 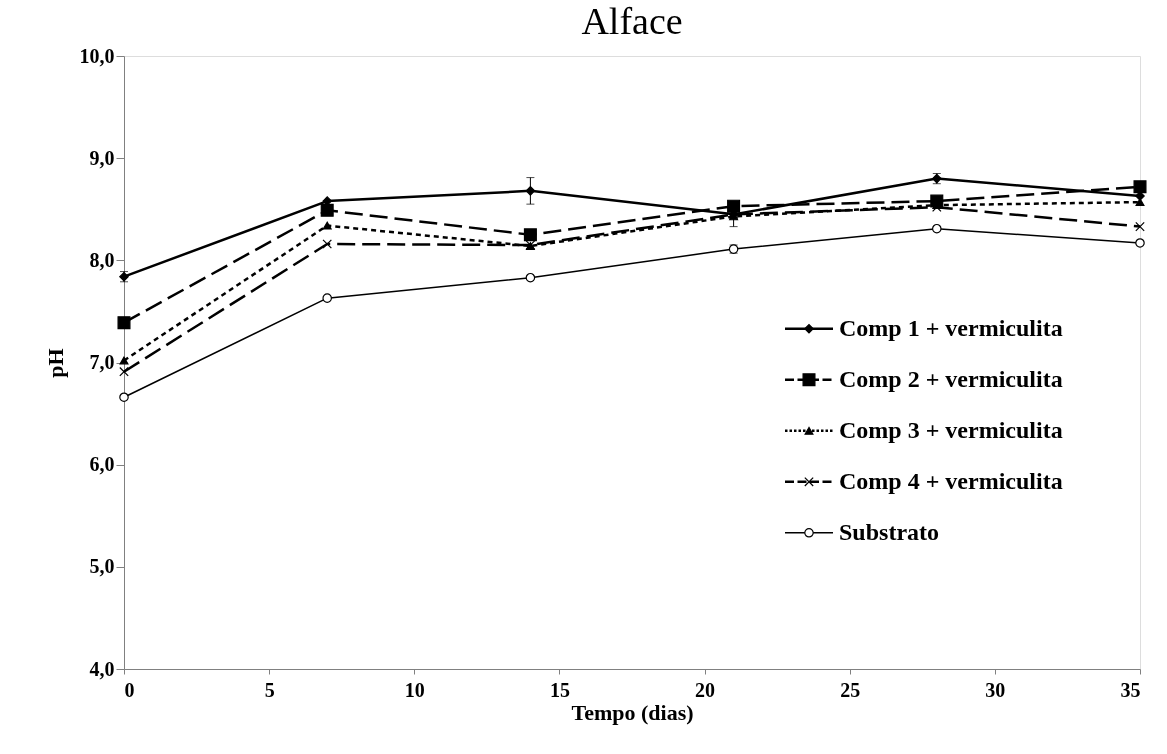 I want to click on x-tick-label: 30, so click(x=995, y=689).